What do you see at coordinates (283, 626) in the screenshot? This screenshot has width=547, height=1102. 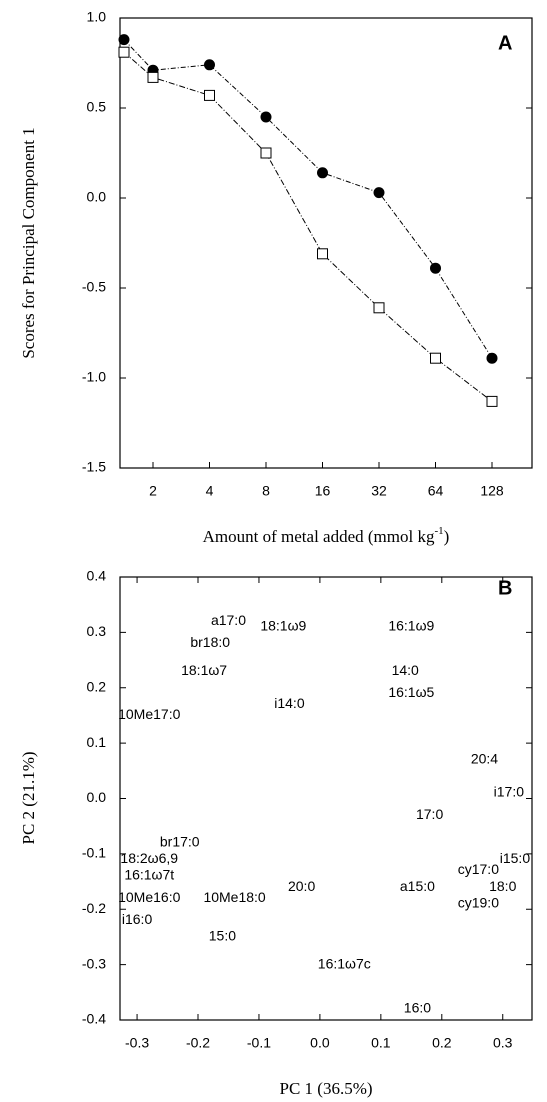 I see `point-label: 18:1ω9` at bounding box center [283, 626].